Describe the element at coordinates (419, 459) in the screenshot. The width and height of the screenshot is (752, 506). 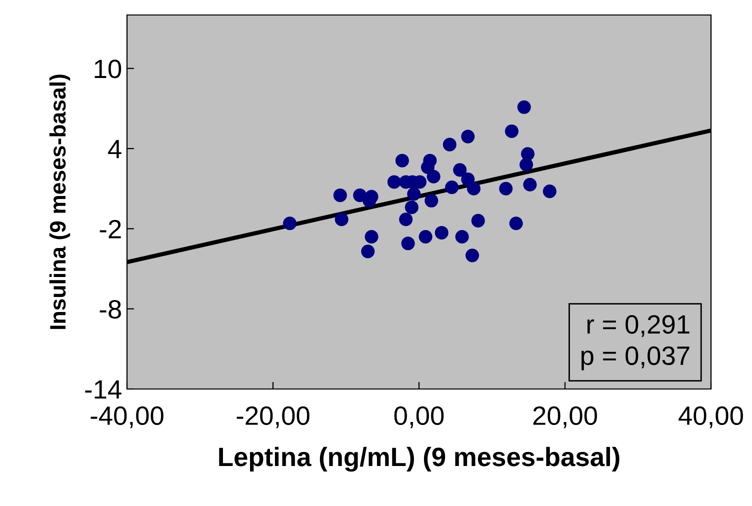
I see `x-axis-title: Leptina (ng/mL) (9 meses-basal)` at that location.